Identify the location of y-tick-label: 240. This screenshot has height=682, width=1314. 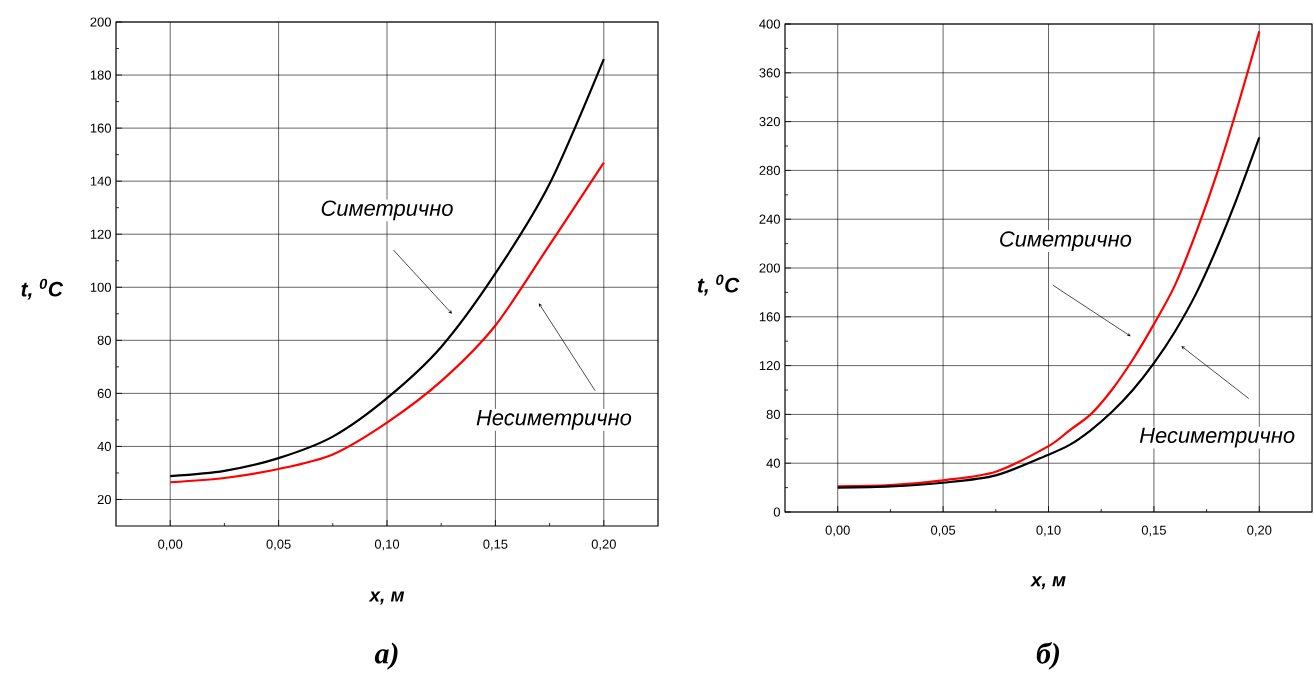
(769, 219).